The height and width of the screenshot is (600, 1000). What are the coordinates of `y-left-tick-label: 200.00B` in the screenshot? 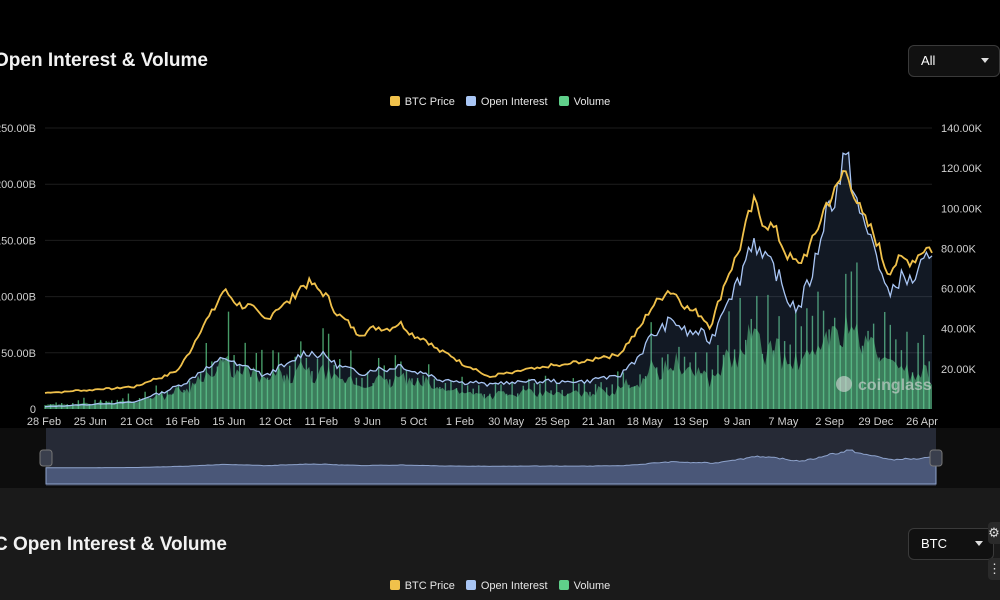 It's located at (18, 185).